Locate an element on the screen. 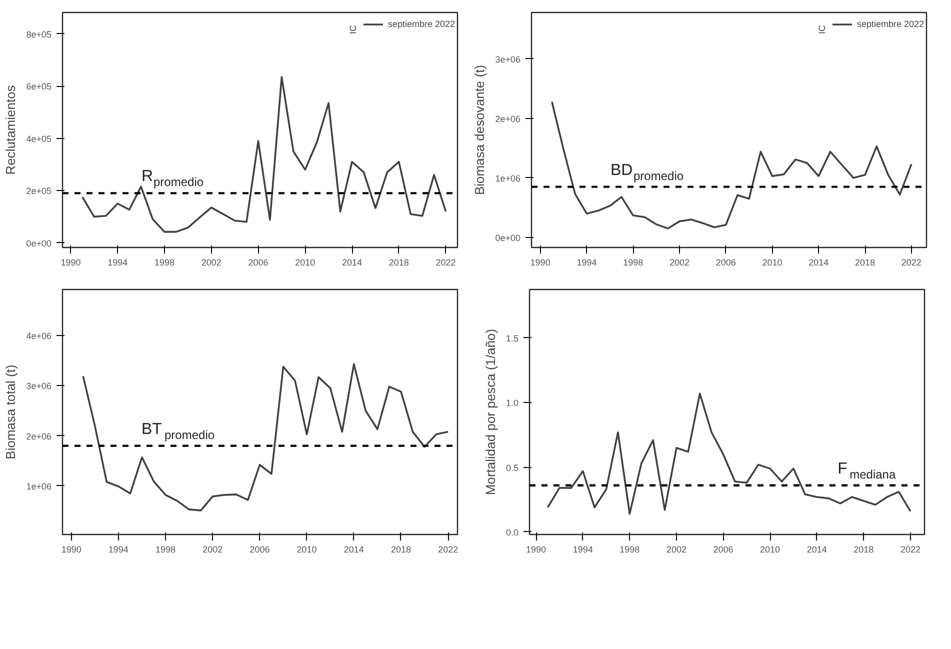 This screenshot has height=649, width=951. y-tick-label: 6e+05 is located at coordinates (39, 87).